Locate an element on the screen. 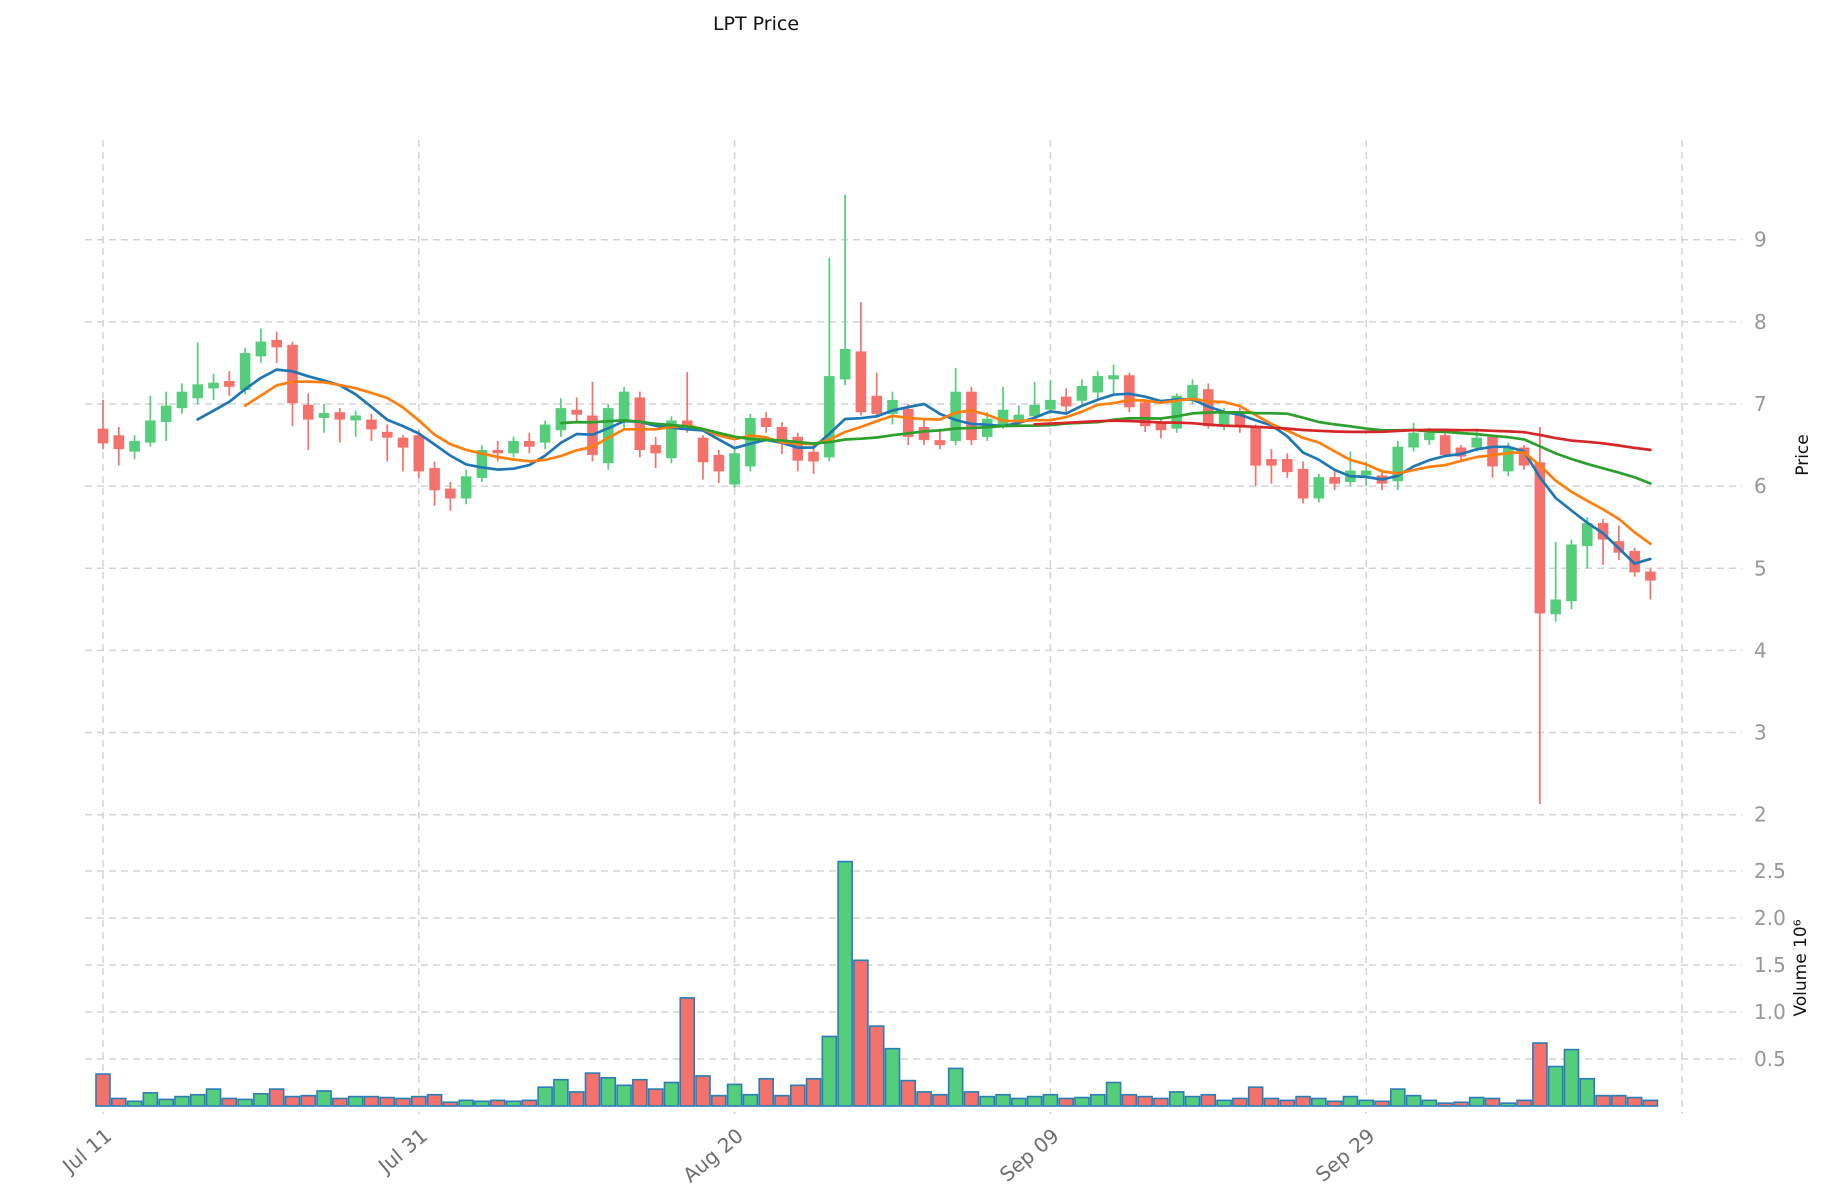 This screenshot has height=1202, width=1839. price-tick-label: 2 is located at coordinates (1760, 815).